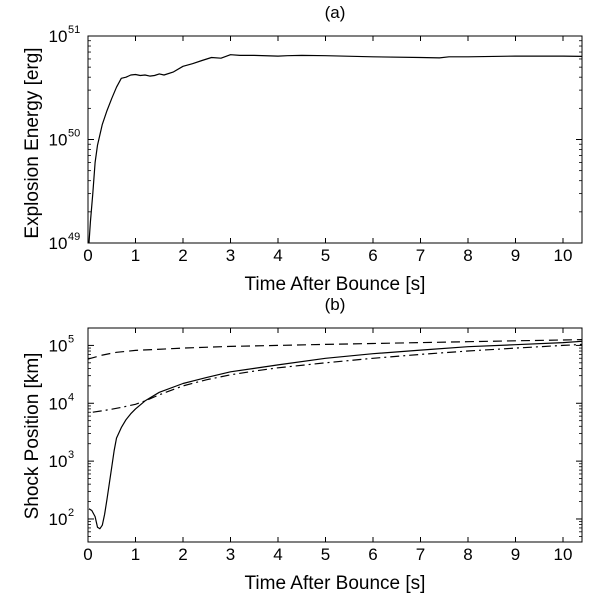 The width and height of the screenshot is (594, 599). What do you see at coordinates (335, 12) in the screenshot?
I see `panel-a-title: (a)` at bounding box center [335, 12].